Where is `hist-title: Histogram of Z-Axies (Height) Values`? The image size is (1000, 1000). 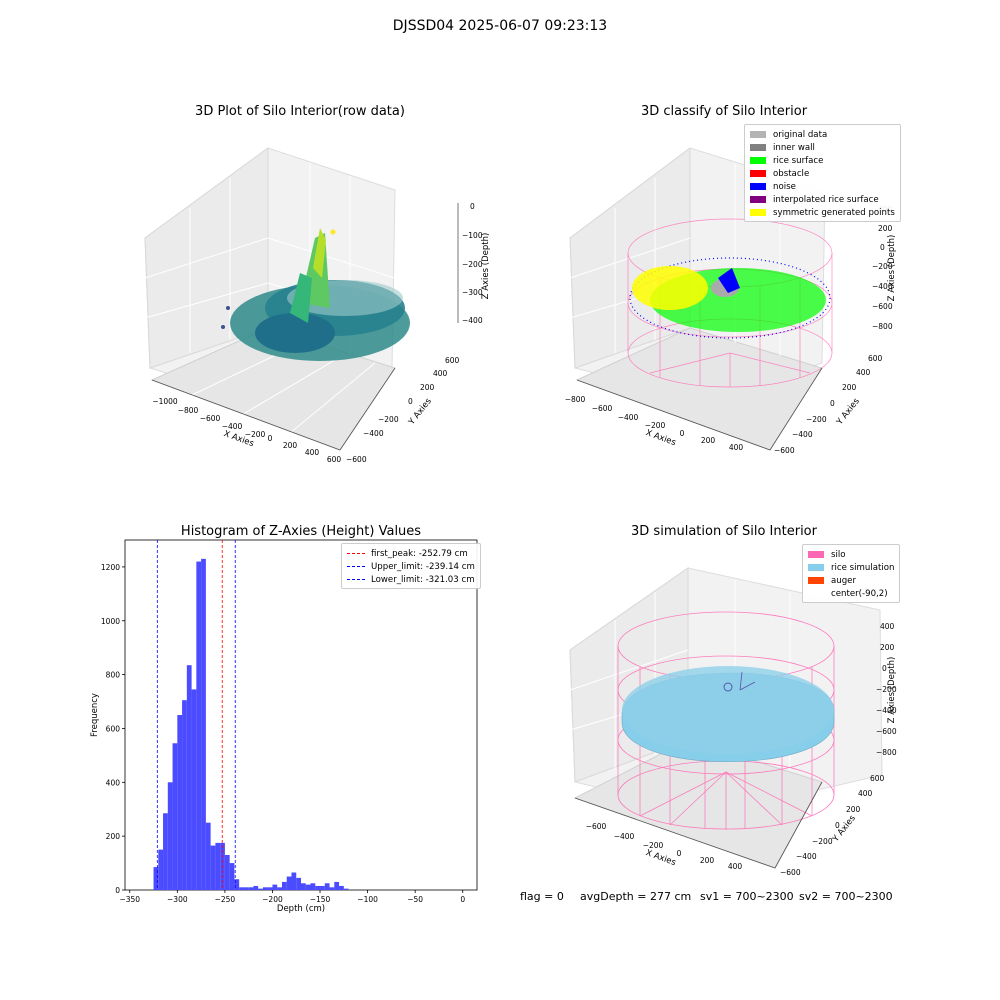
hist-title: Histogram of Z-Axies (Height) Values is located at coordinates (301, 531).